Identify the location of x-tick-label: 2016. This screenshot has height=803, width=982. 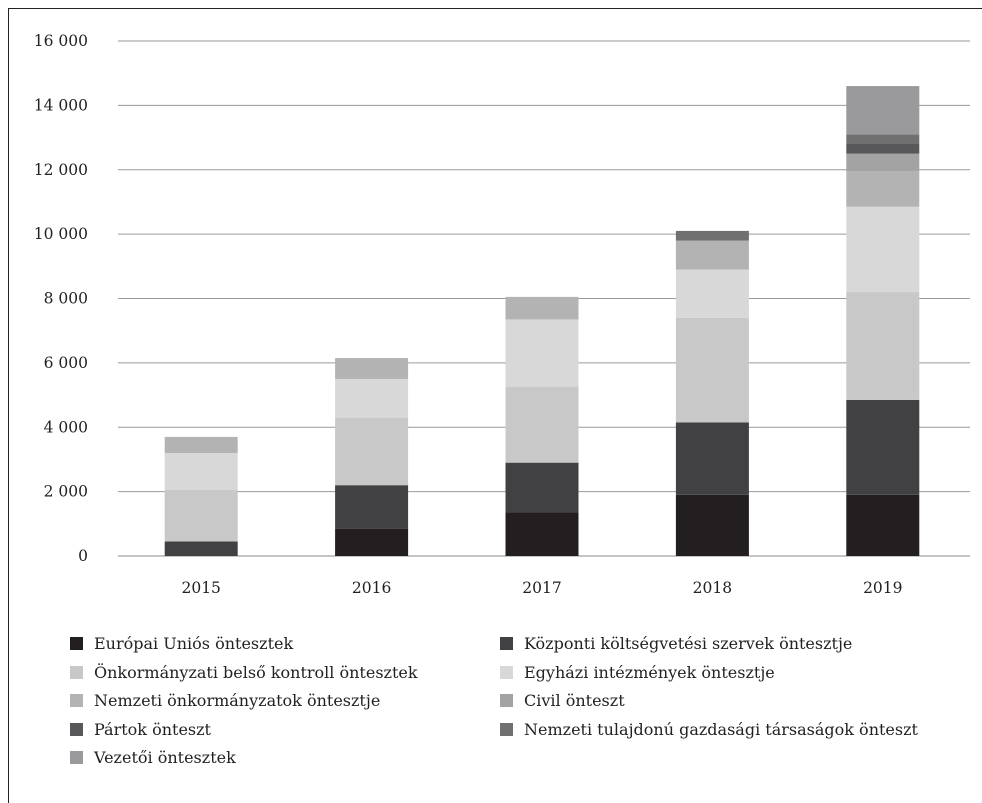
(371, 588).